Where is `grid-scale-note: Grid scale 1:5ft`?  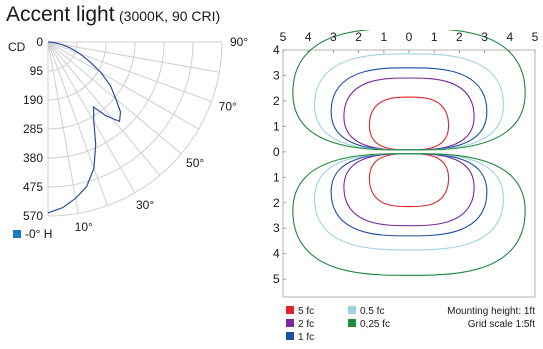
grid-scale-note: Grid scale 1:5ft is located at coordinates (501, 324).